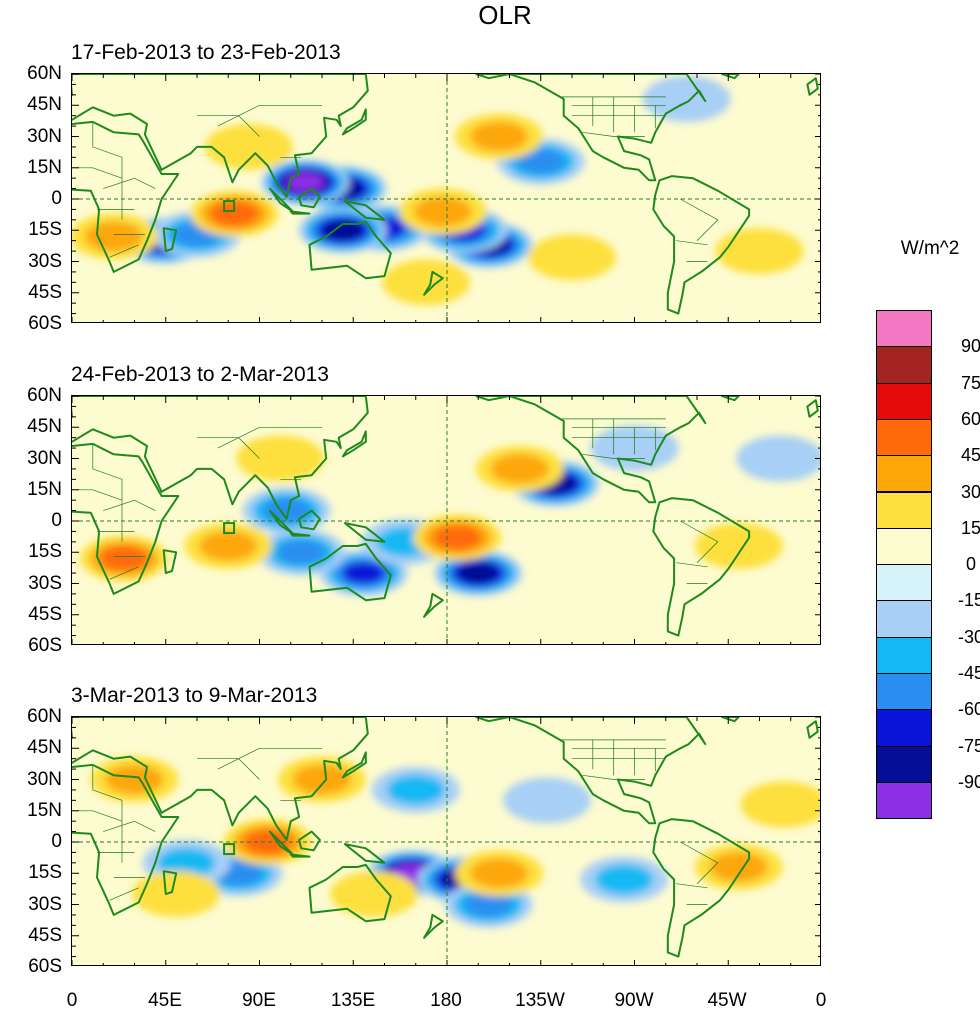  I want to click on lat-label: 30S, so click(45, 904).